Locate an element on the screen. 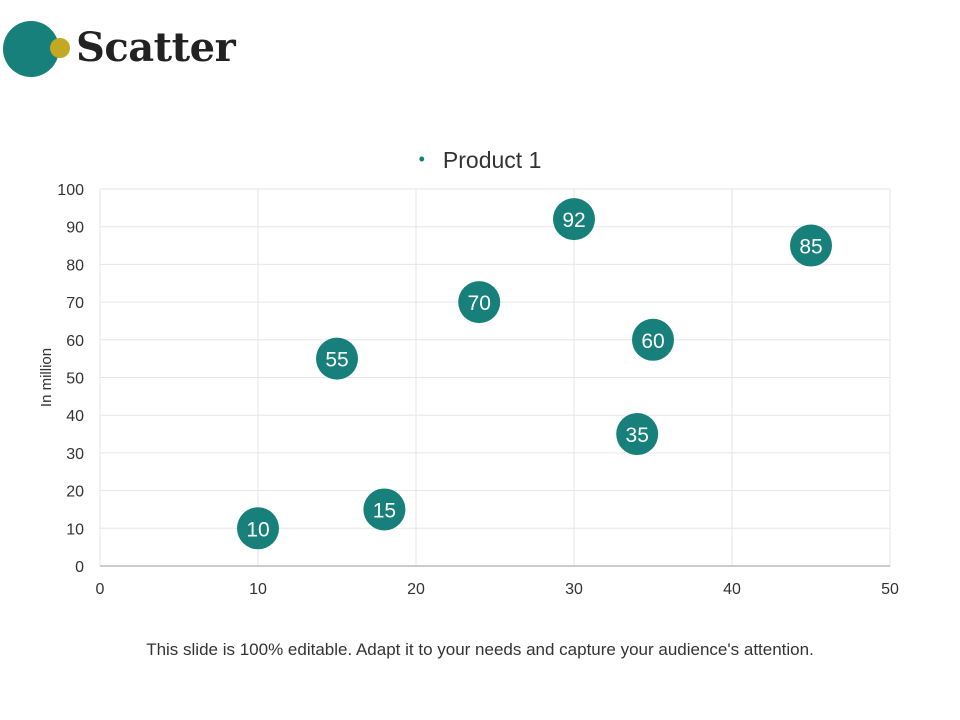 This screenshot has width=960, height=720. data-label: 55 is located at coordinates (336, 360).